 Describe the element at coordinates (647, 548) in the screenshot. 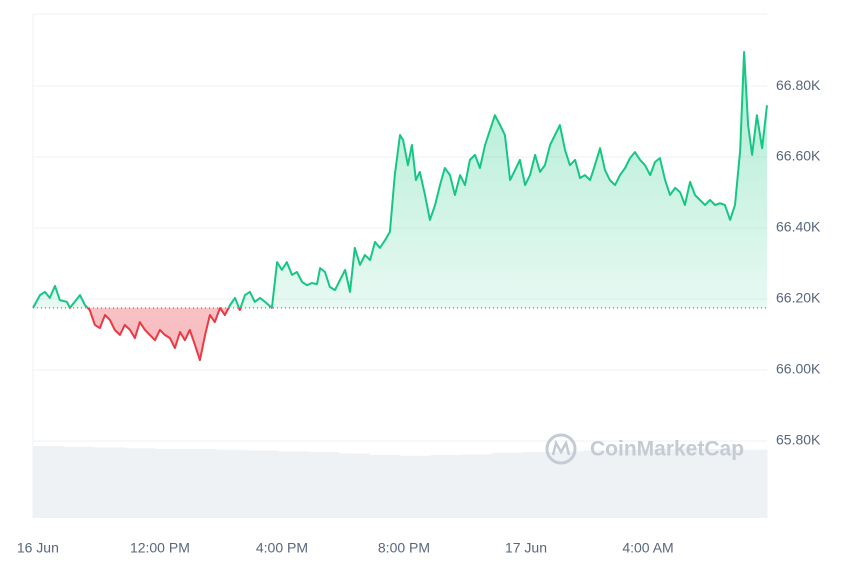

I see `x-tick-label: 4:00 AM` at that location.